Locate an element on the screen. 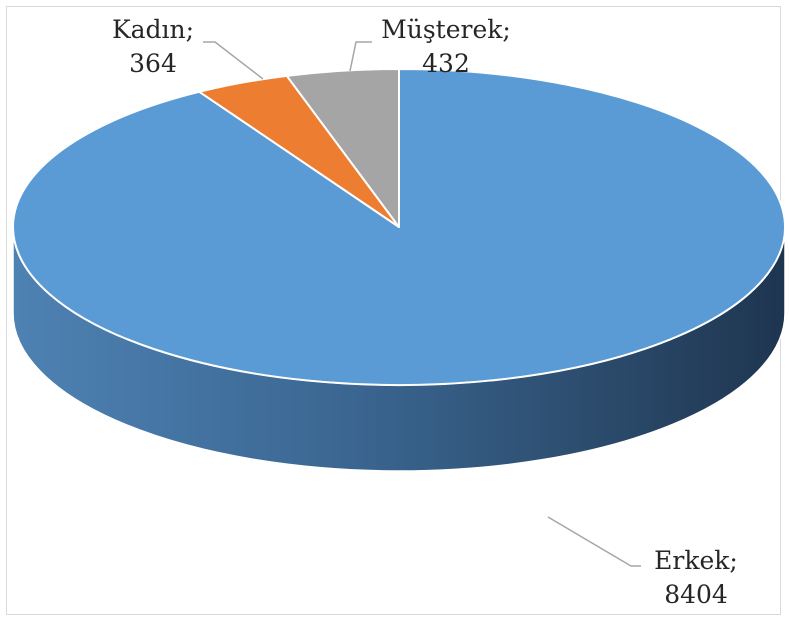 The image size is (789, 623). data-label-erkek-value: 8404 is located at coordinates (696, 594).